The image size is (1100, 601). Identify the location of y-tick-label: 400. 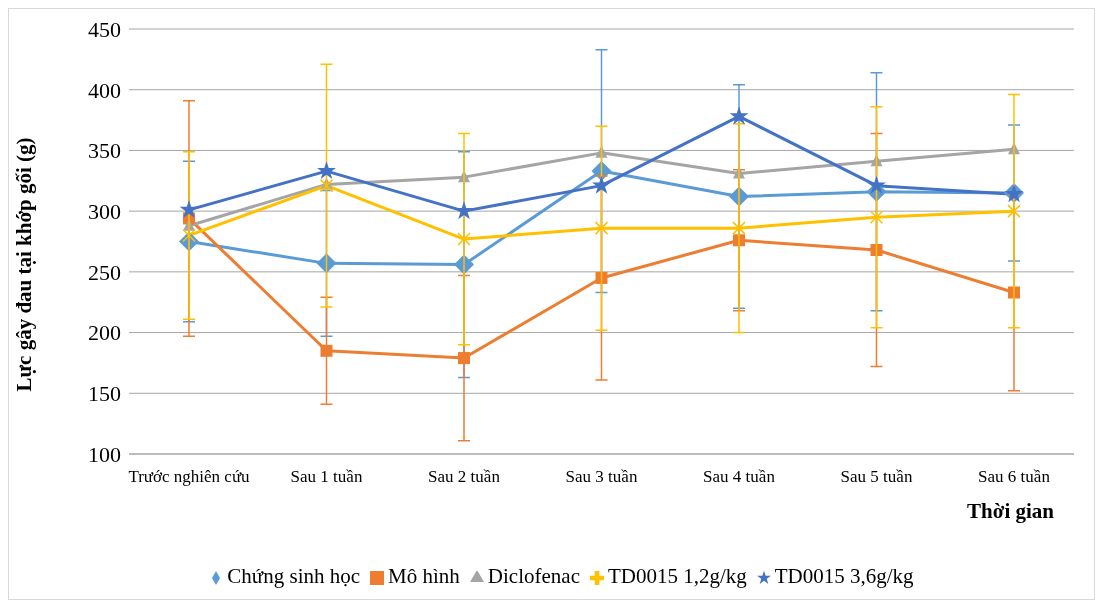
(104, 90).